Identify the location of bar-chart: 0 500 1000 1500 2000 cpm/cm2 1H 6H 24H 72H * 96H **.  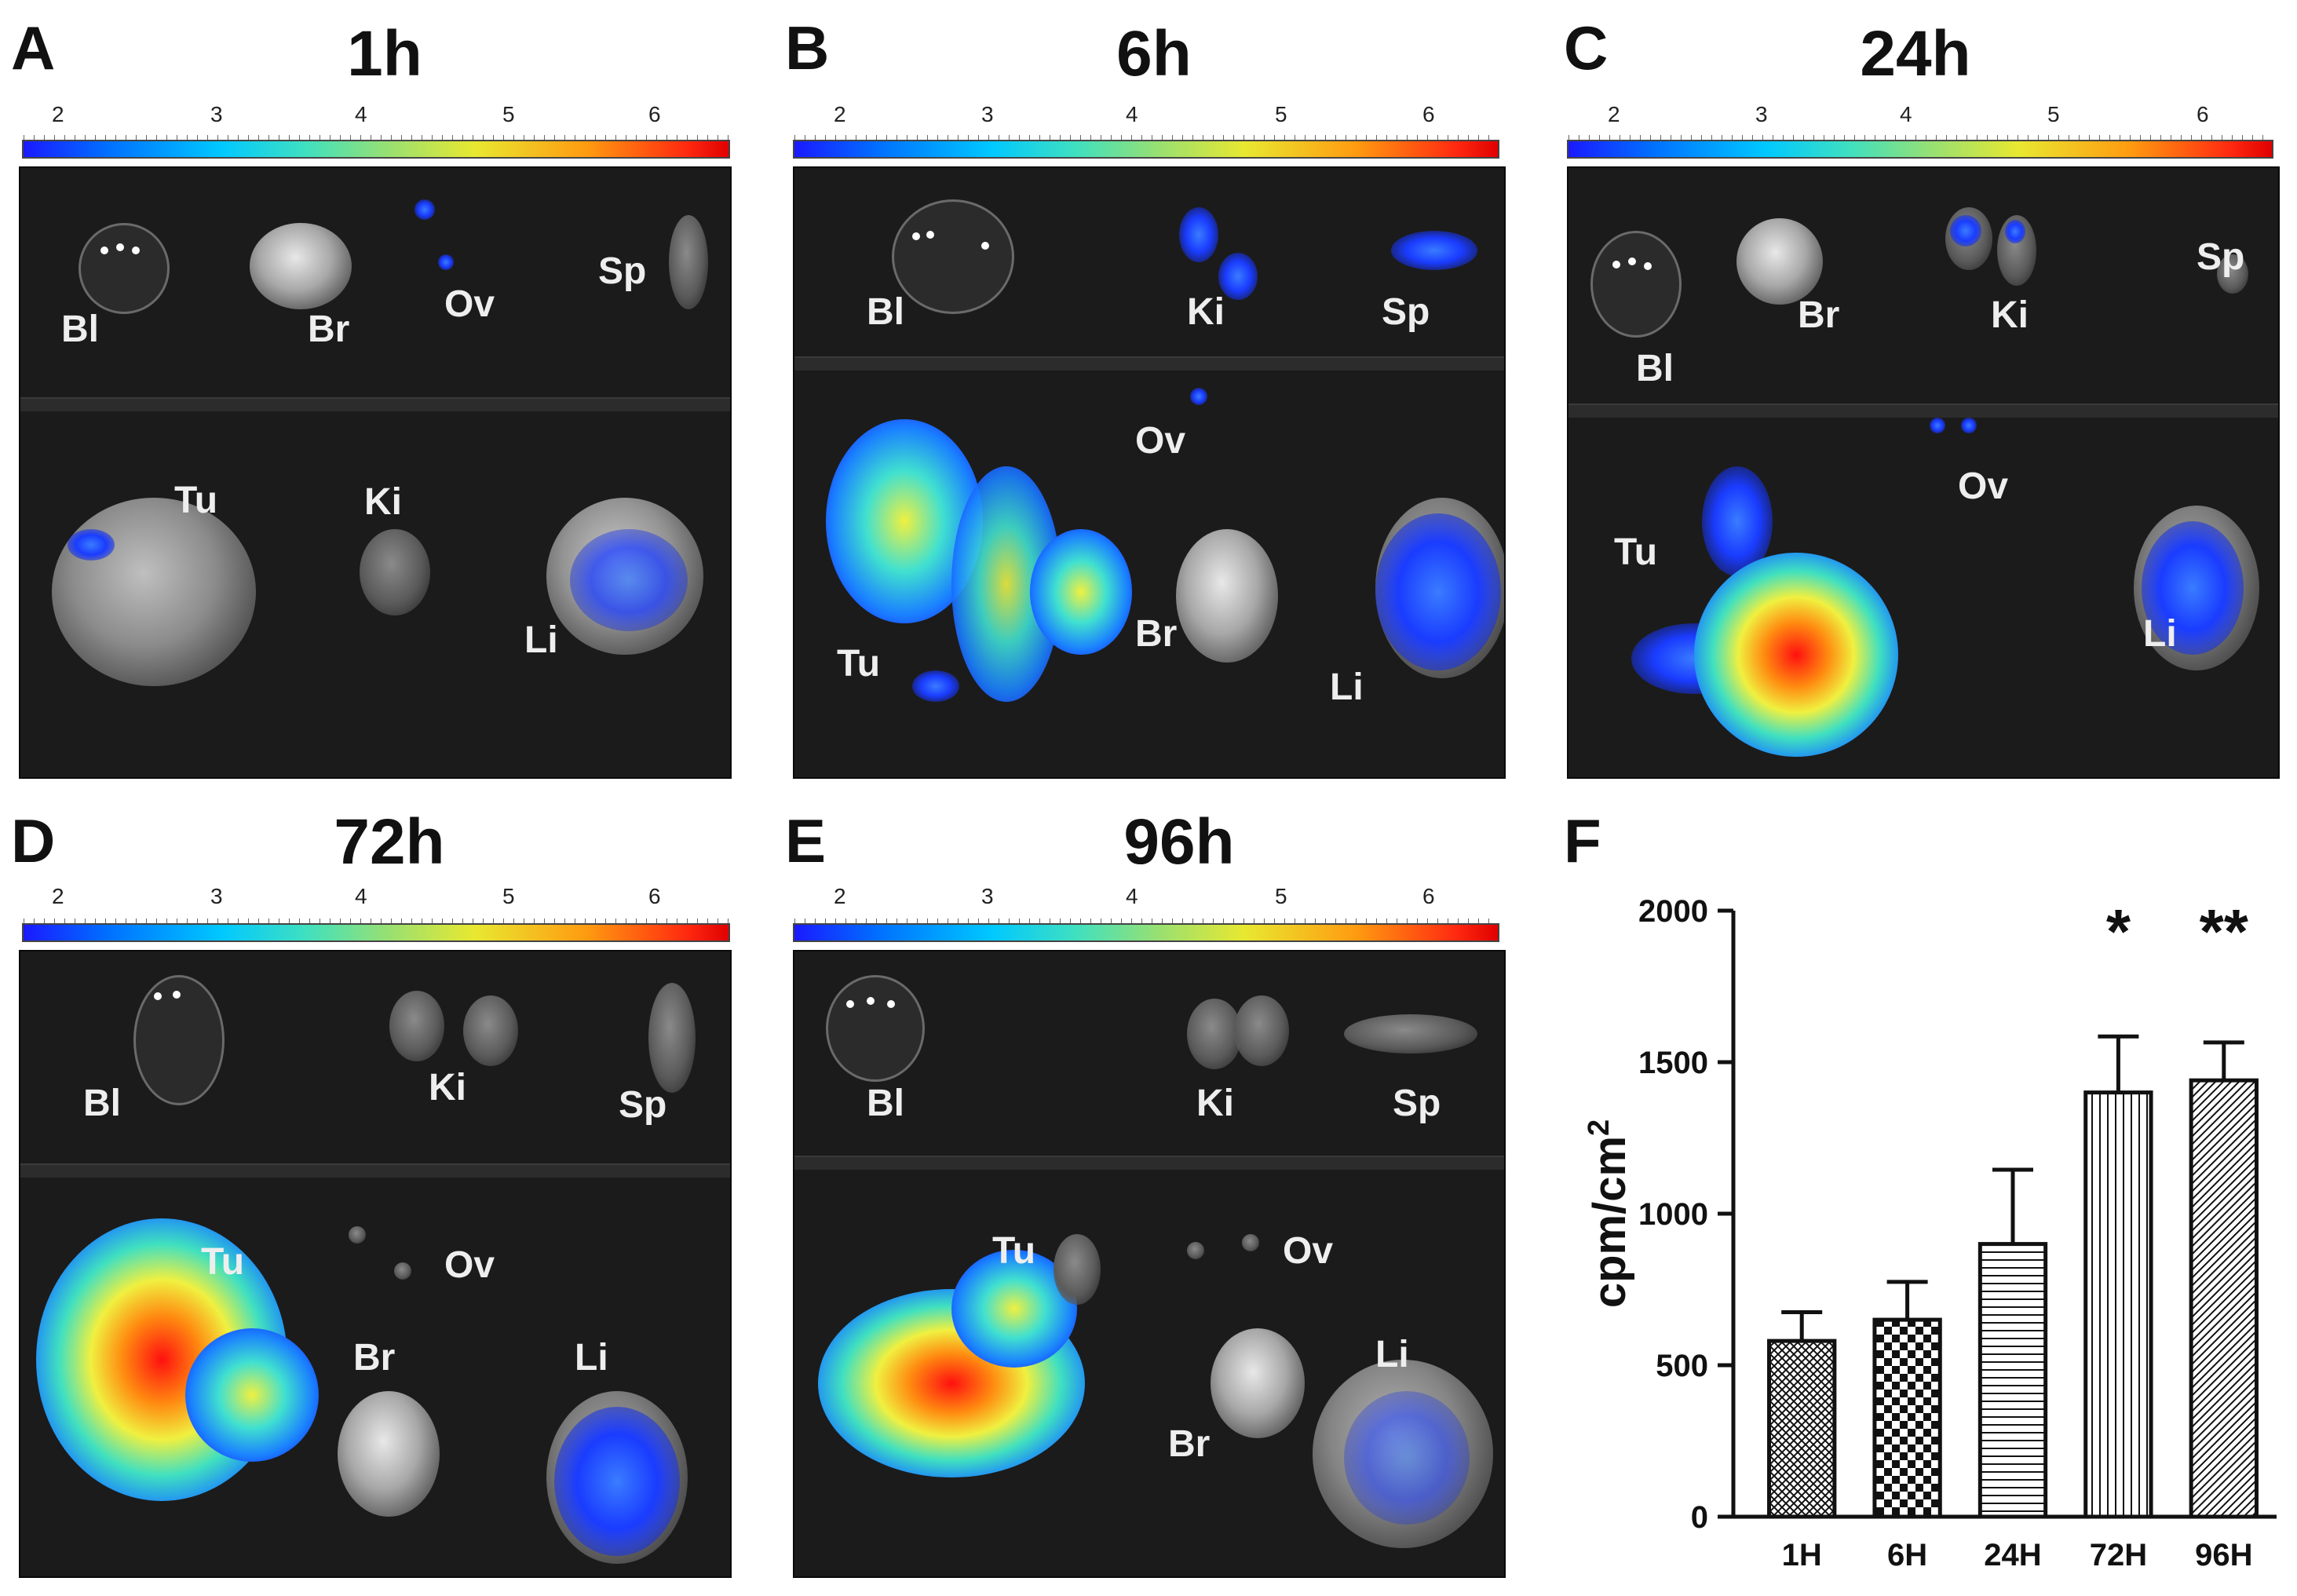
(1930, 1233).